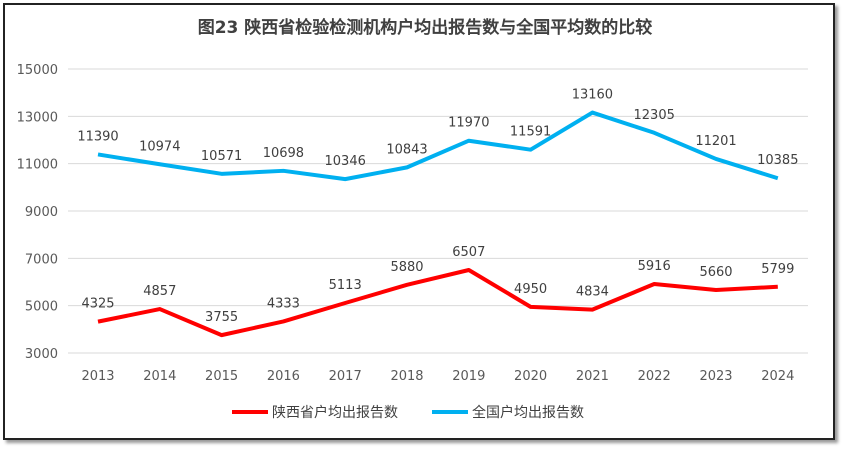 The height and width of the screenshot is (451, 843). I want to click on x-tick-label: 2018, so click(406, 376).